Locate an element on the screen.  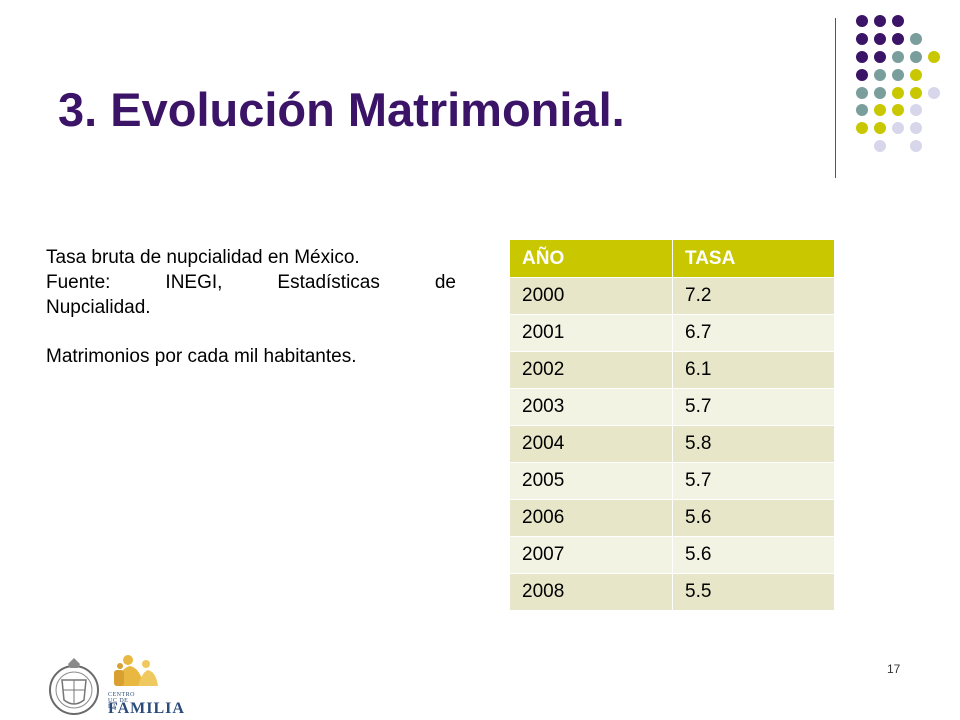
year-cell: 2000 is located at coordinates (591, 296).